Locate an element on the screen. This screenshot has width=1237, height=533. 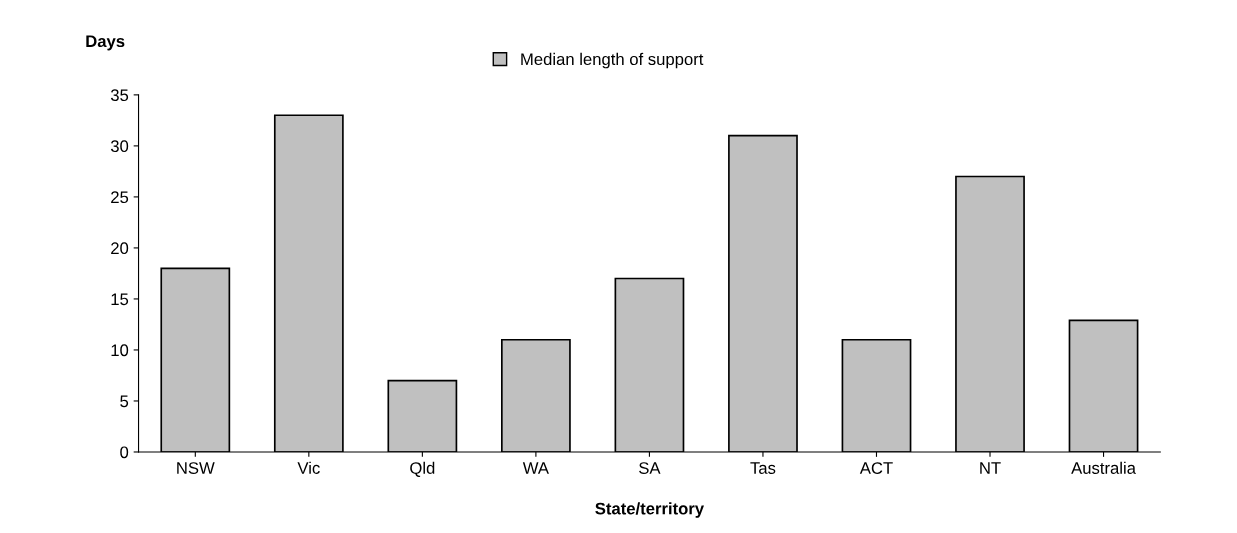
x-tick-label: Tas is located at coordinates (763, 468).